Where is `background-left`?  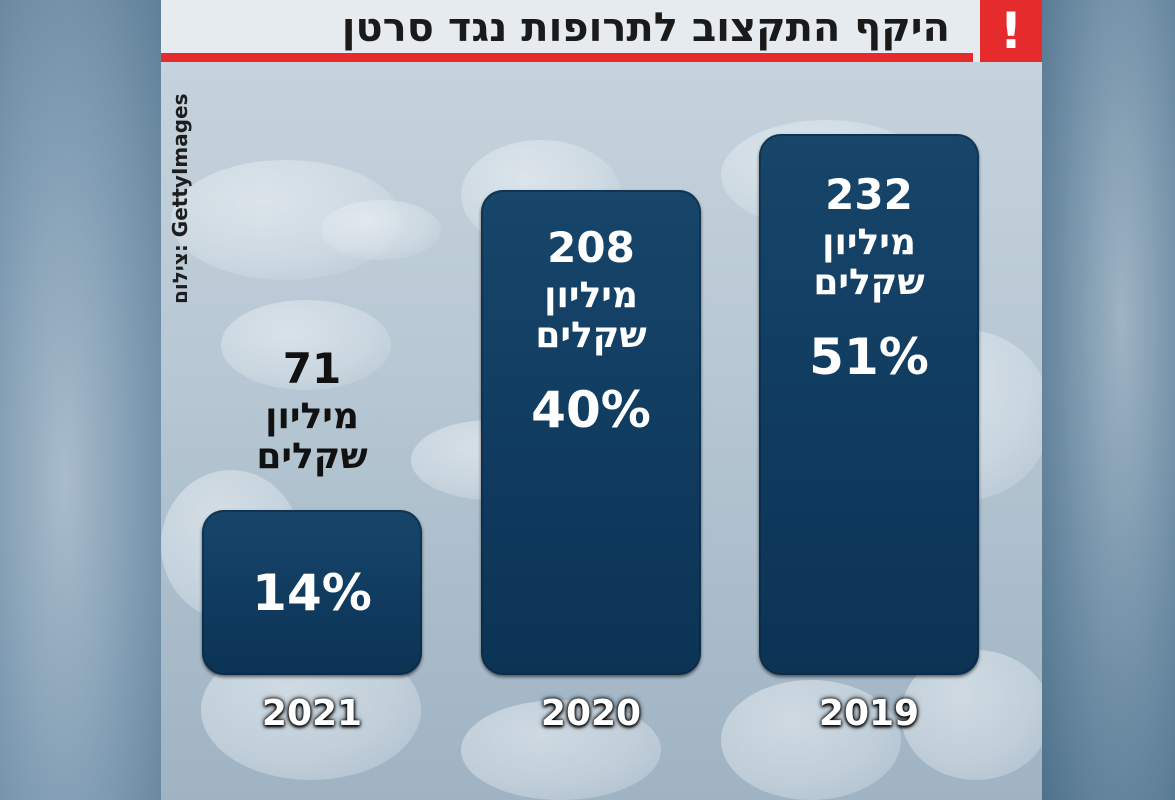 background-left is located at coordinates (80, 400).